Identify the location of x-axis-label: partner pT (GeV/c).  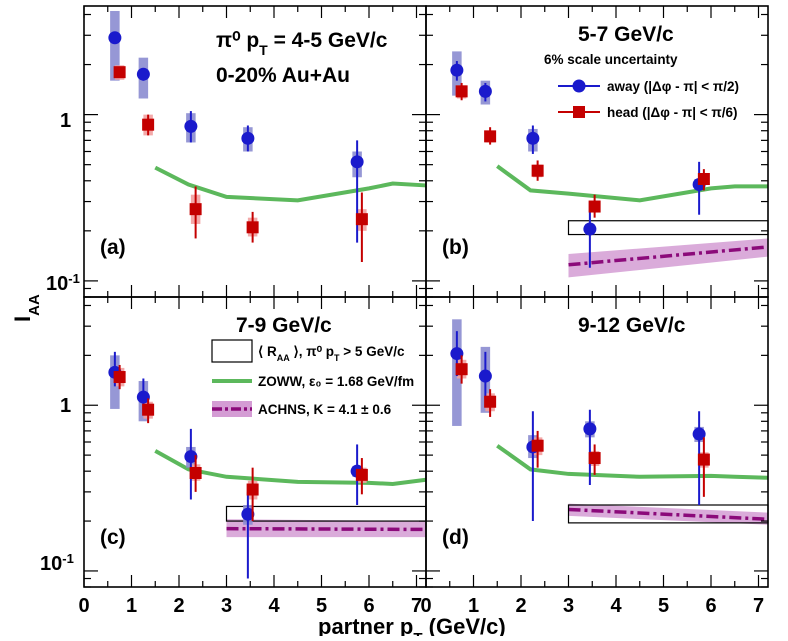
(412, 625).